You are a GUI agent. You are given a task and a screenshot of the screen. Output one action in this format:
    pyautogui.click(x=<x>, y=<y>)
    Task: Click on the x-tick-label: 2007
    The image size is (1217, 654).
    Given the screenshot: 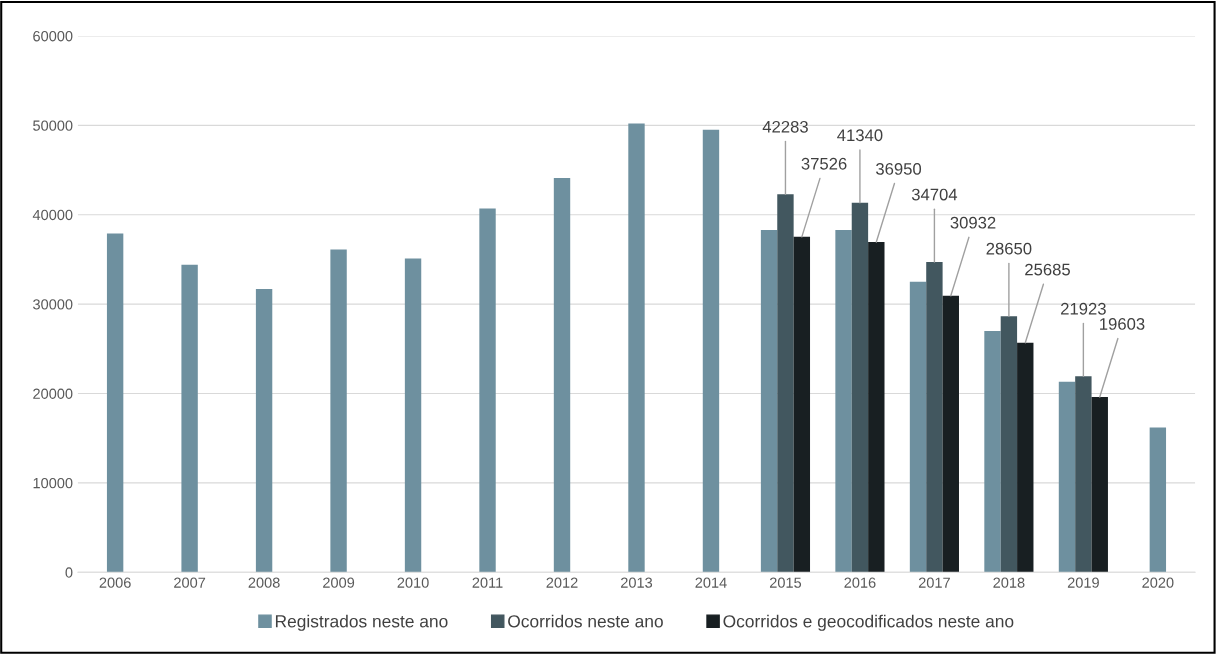 What is the action you would take?
    pyautogui.click(x=190, y=582)
    